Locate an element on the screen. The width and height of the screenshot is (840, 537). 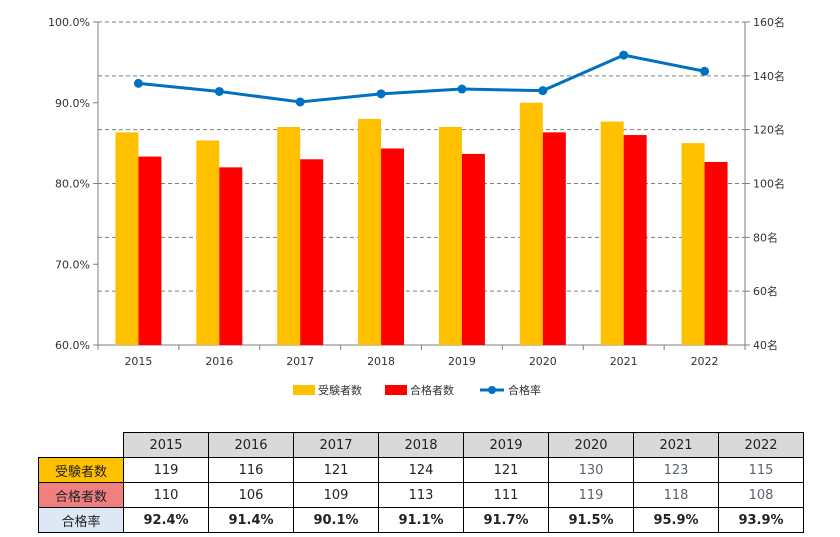
x-tick-label: 2022 is located at coordinates (705, 361).